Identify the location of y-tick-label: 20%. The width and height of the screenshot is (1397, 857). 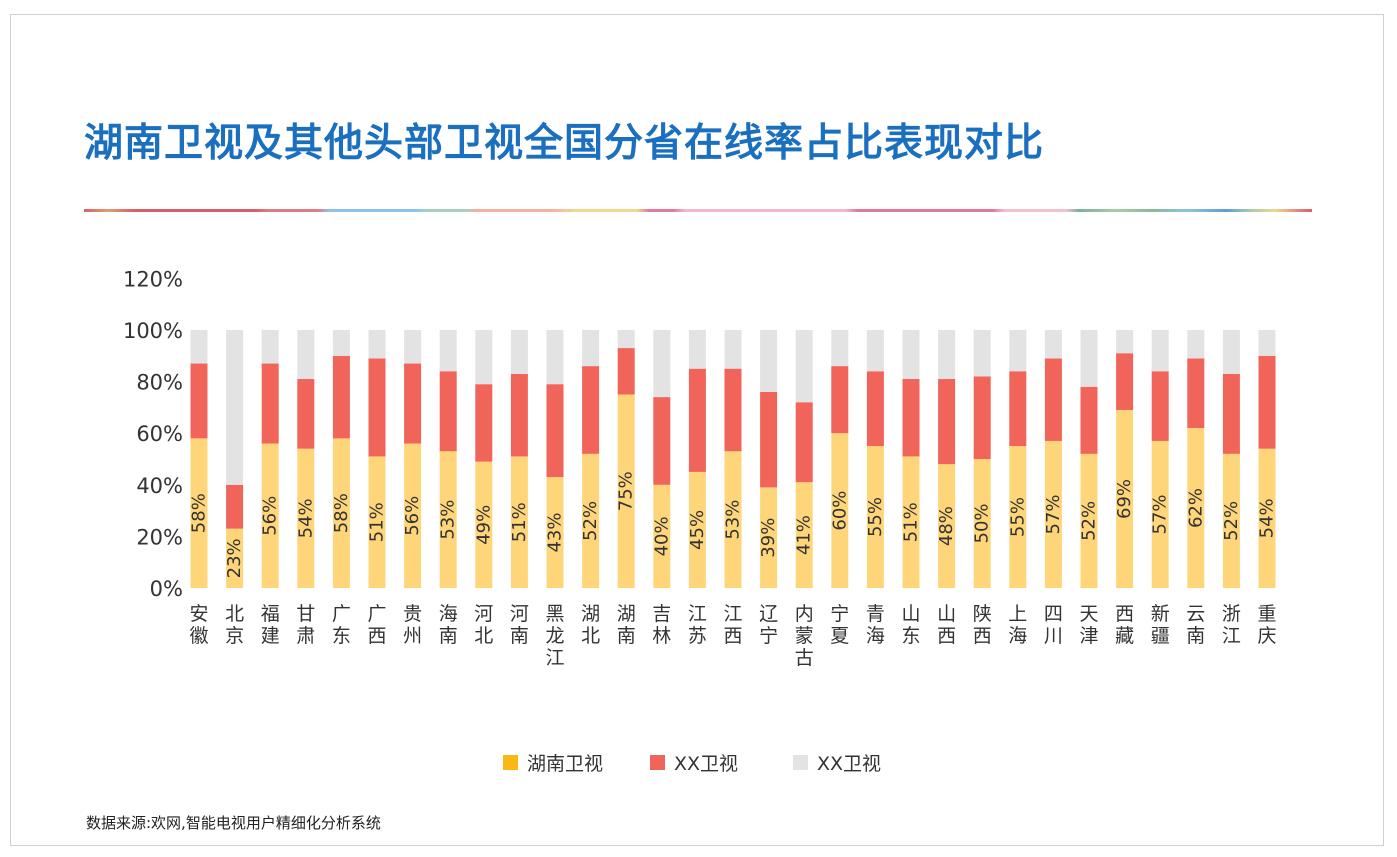
(159, 537).